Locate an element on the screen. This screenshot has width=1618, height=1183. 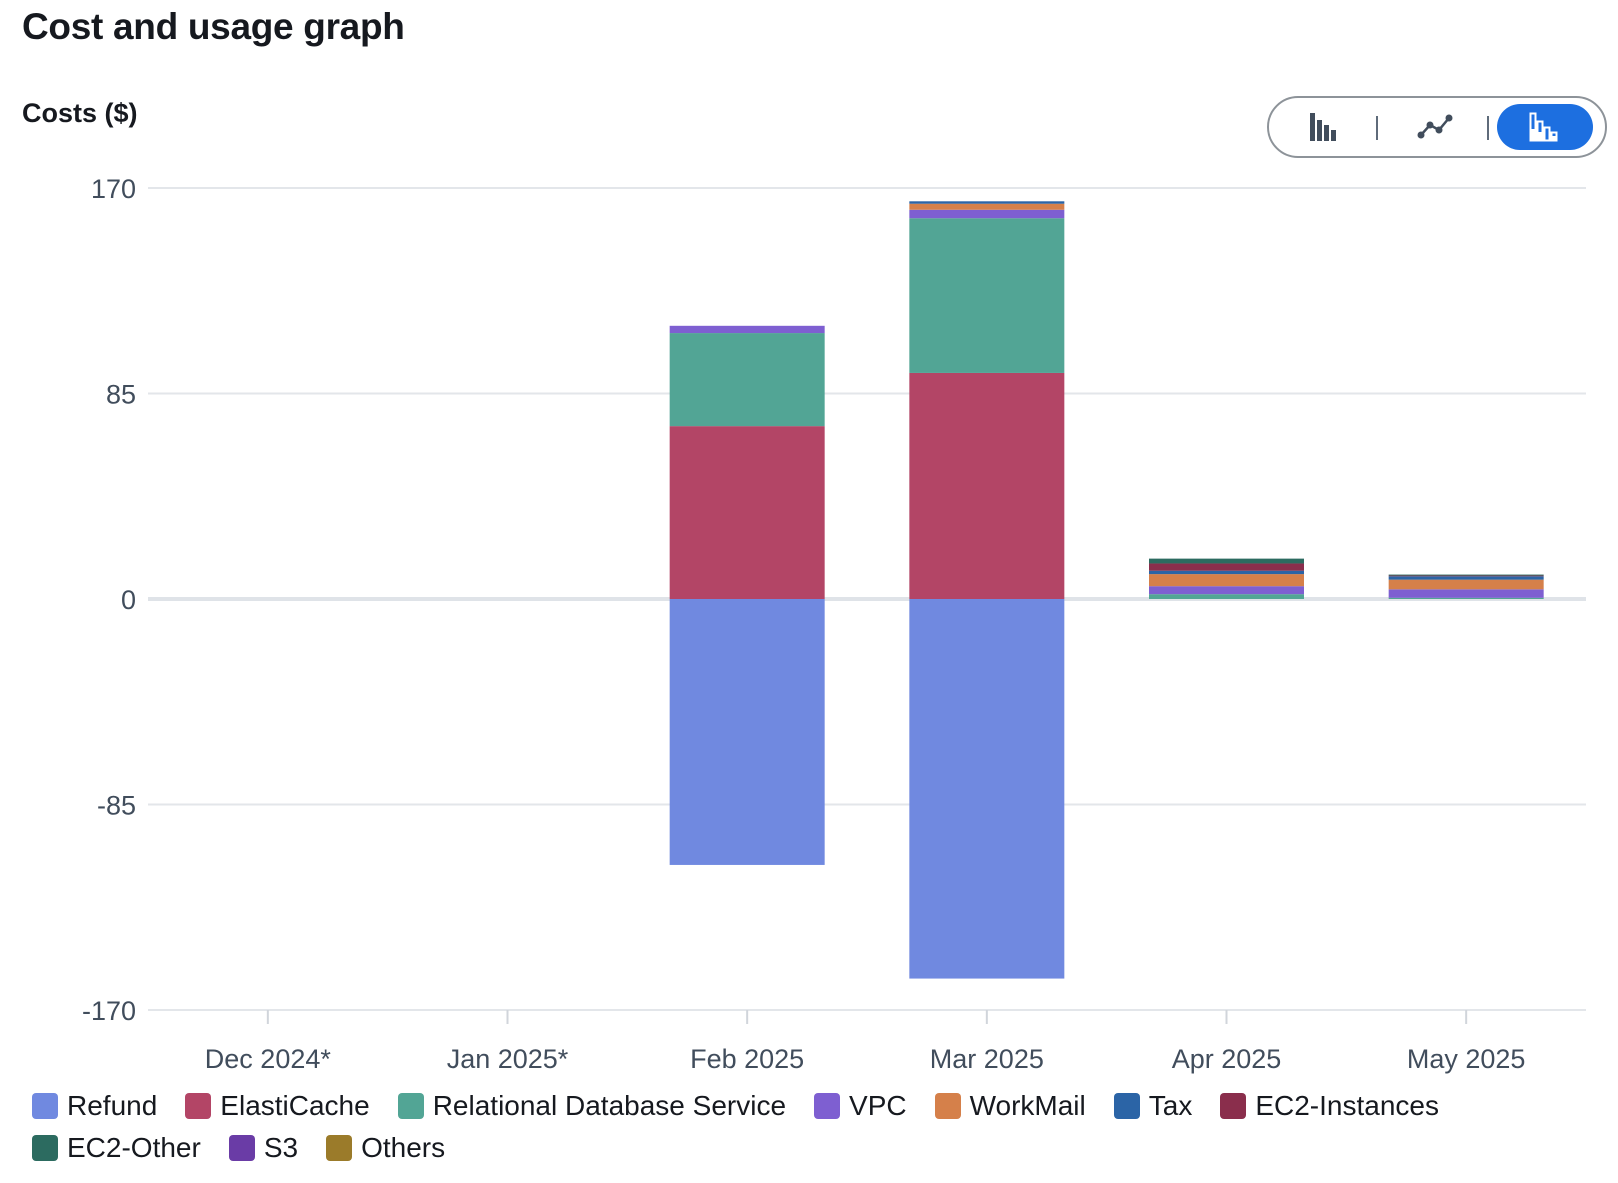
bar-chart-view-button is located at coordinates (1325, 127).